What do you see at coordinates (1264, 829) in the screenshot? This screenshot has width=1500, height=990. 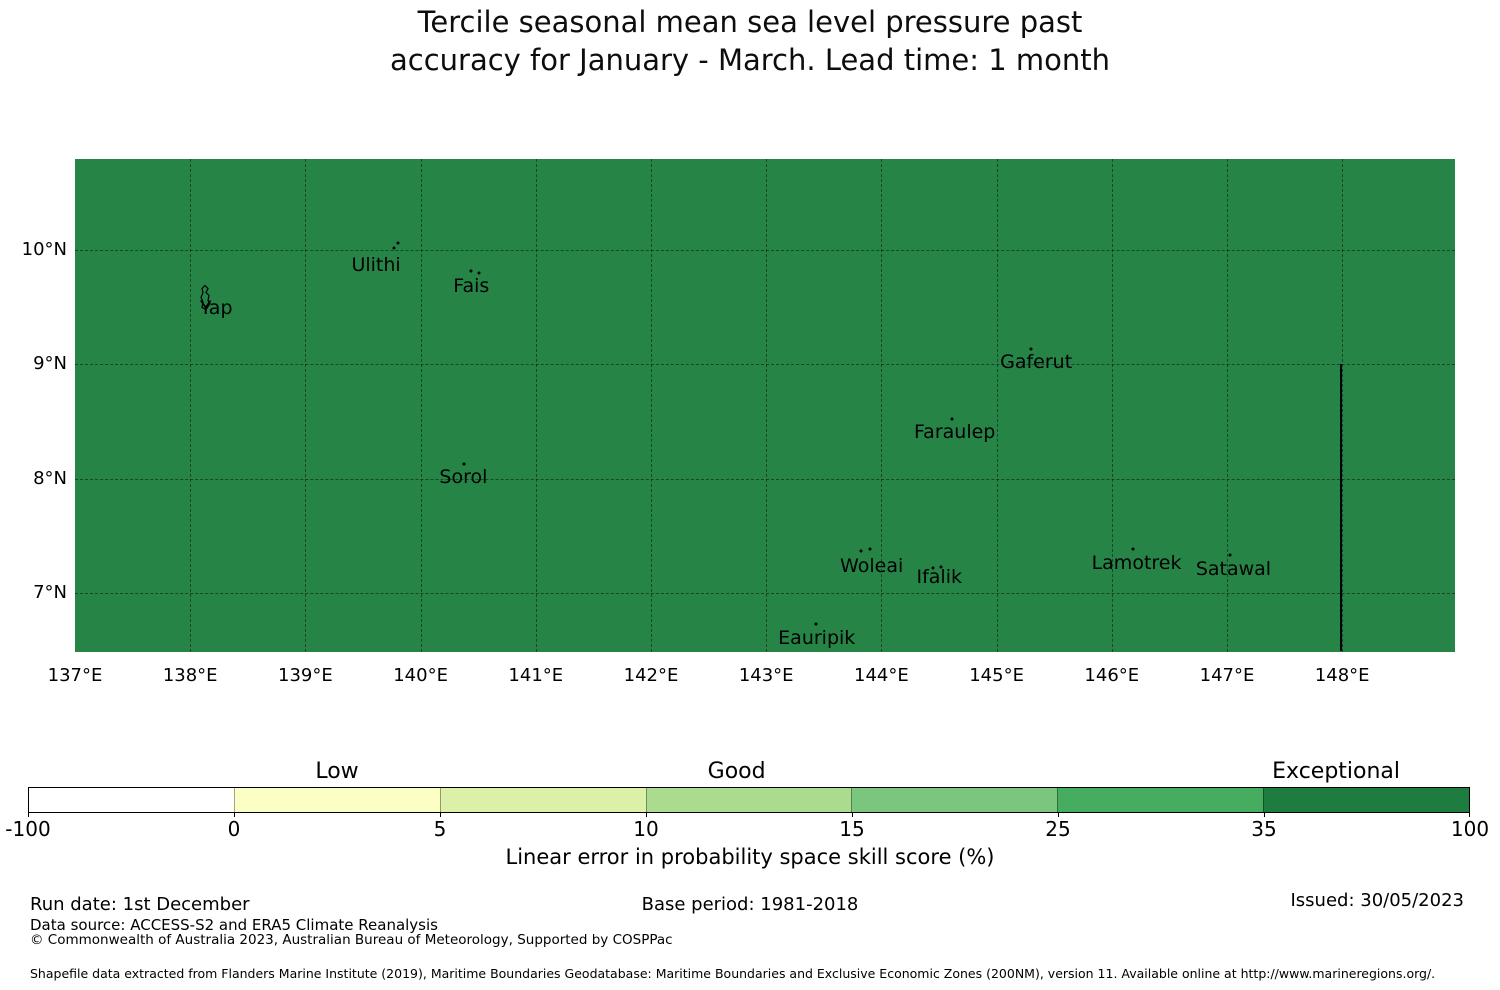 I see `colorbar-tick-label: 35` at bounding box center [1264, 829].